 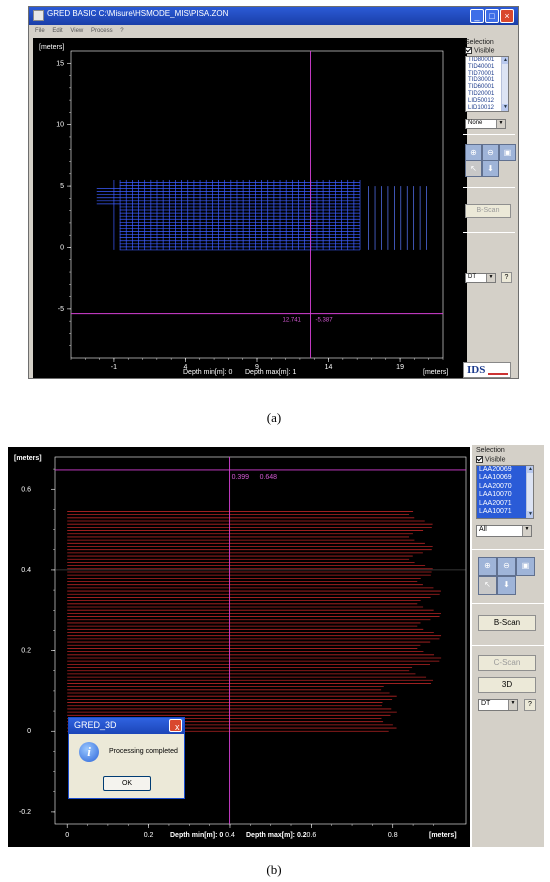 What do you see at coordinates (495, 503) in the screenshot?
I see `list-item: LAA20071` at bounding box center [495, 503].